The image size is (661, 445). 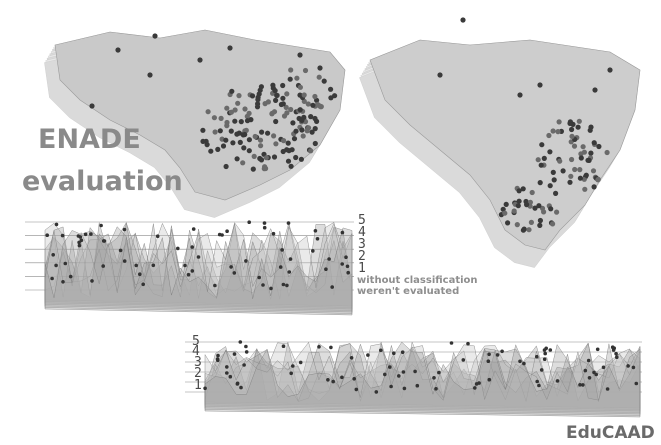 What do you see at coordinates (362, 220) in the screenshot?
I see `top-level-5: 5` at bounding box center [362, 220].